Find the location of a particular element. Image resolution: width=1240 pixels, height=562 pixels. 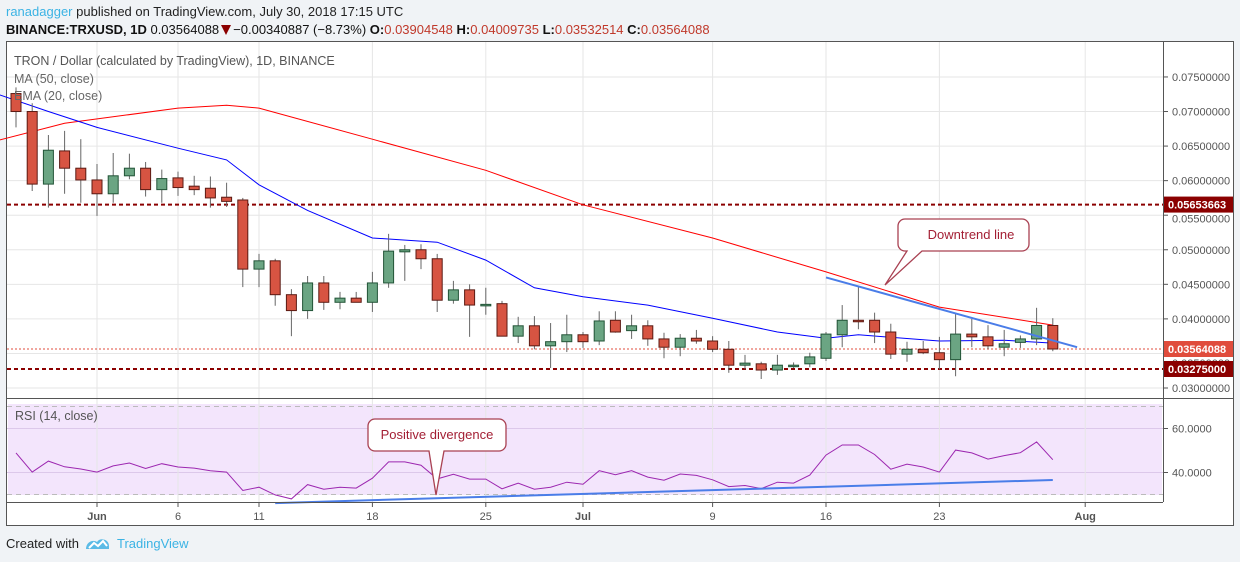

time-tick-label: 11 is located at coordinates (258, 517).